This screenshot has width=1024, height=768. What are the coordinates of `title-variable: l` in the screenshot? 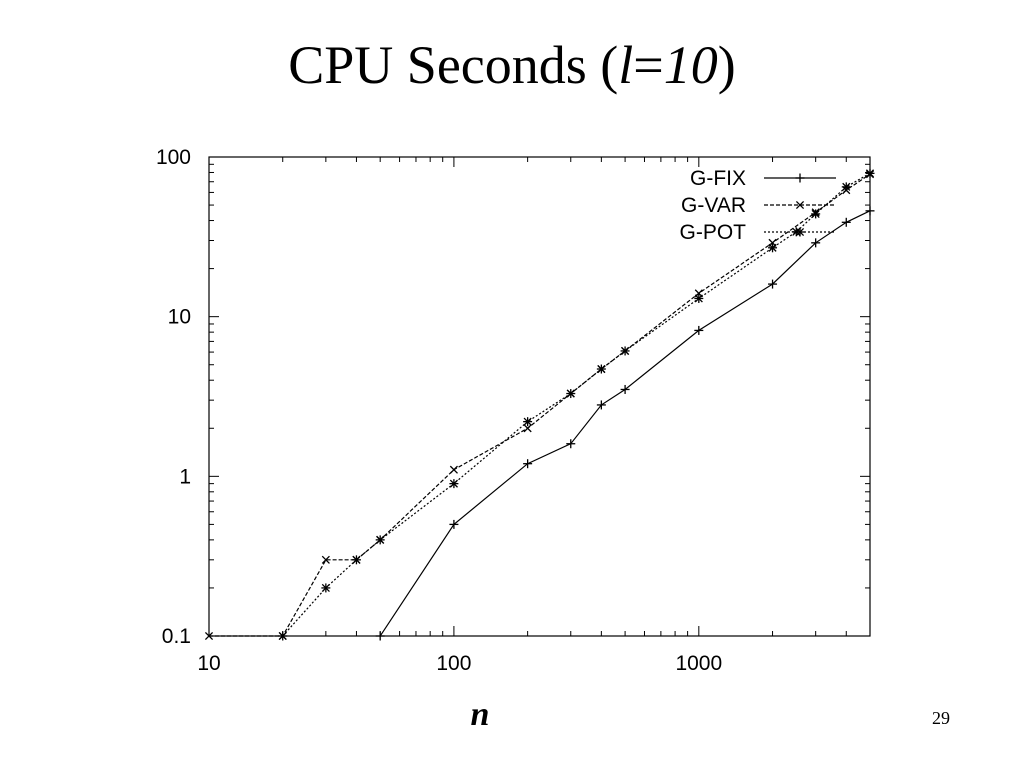 It's located at (626, 65).